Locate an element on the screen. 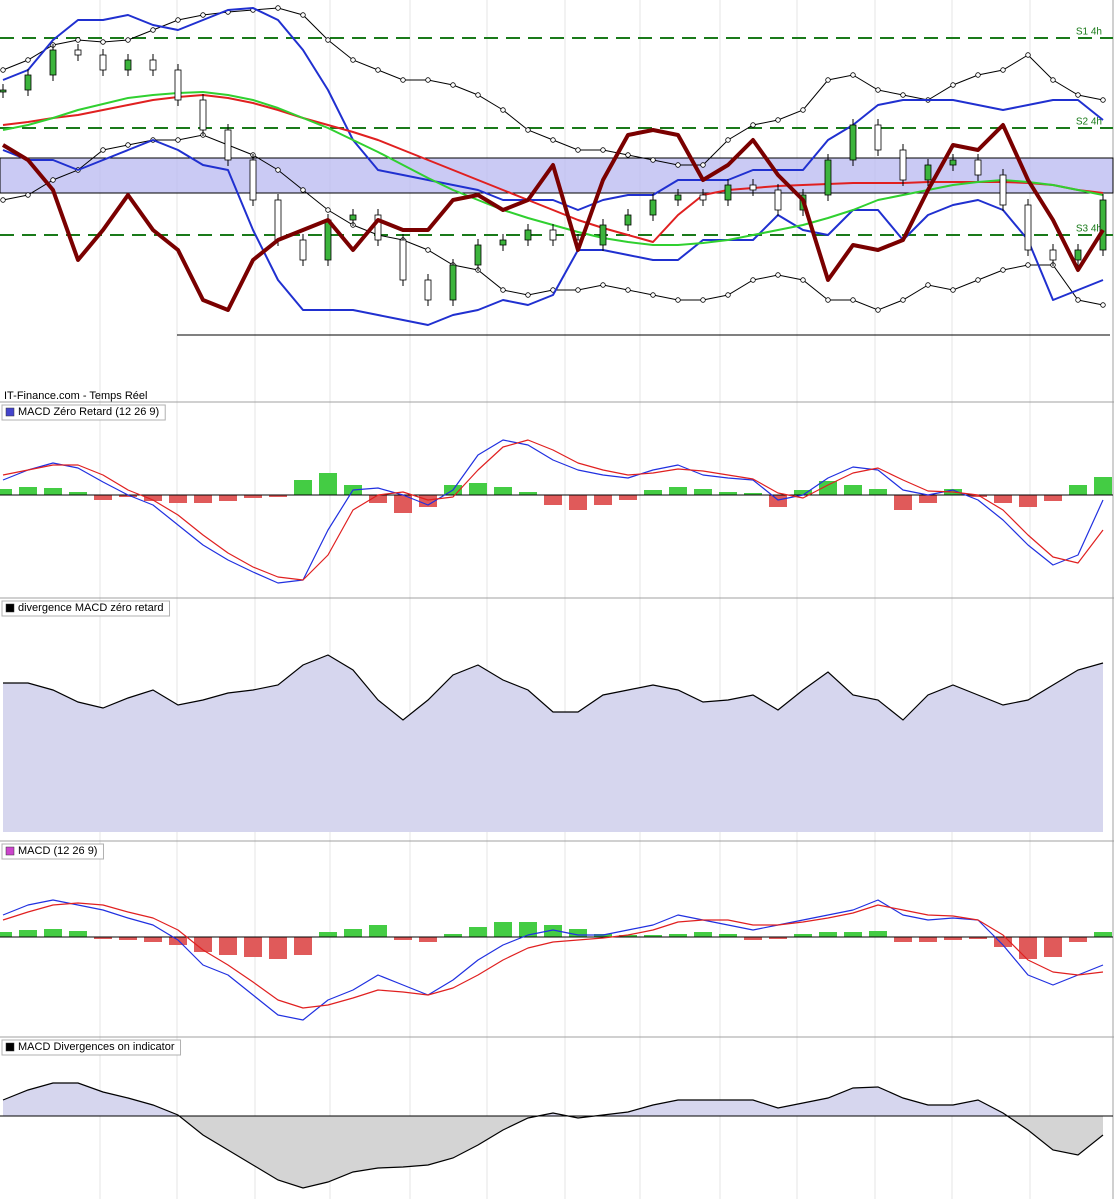 The image size is (1114, 1199). pivot-label: S1 4h is located at coordinates (1089, 32).